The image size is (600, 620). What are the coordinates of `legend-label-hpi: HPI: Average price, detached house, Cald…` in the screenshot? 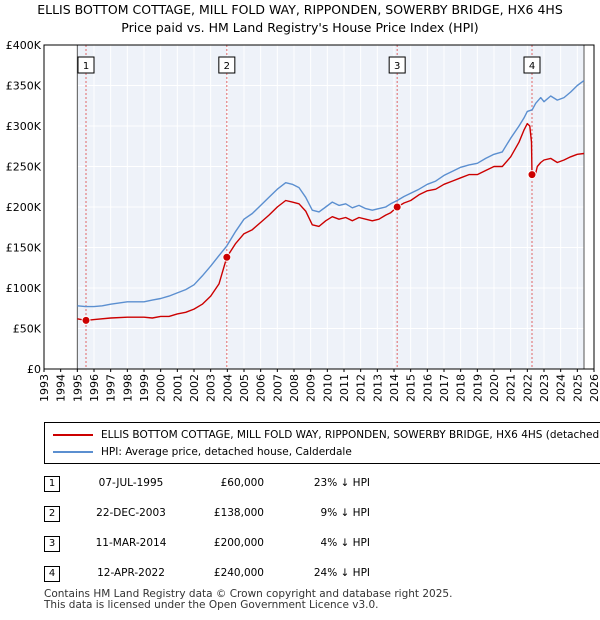 It's located at (226, 452).